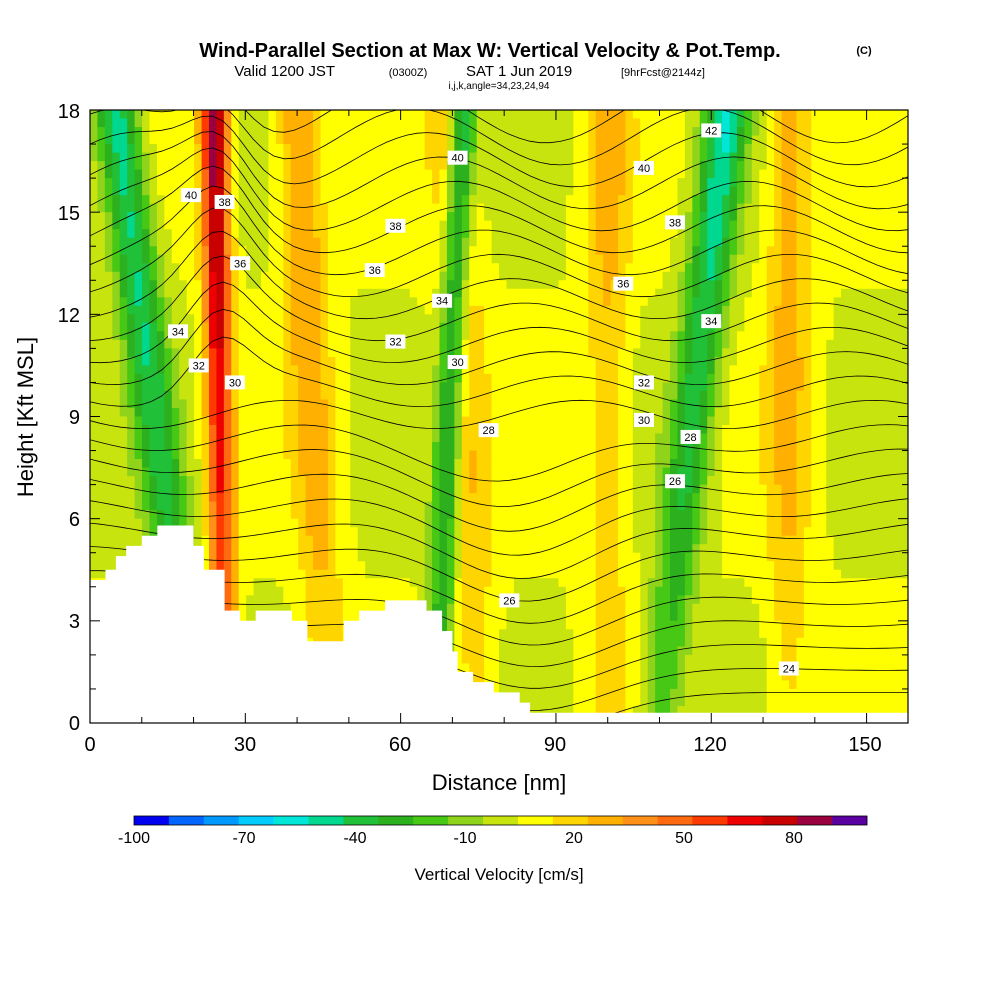 The image size is (1000, 1000). Describe the element at coordinates (69, 316) in the screenshot. I see `y-tick-label: 12` at that location.